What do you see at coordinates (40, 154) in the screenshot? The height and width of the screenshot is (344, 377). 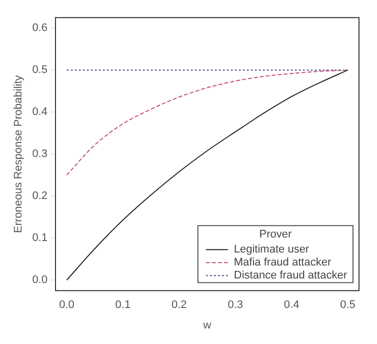 I see `y-tick-label: 0.3` at bounding box center [40, 154].